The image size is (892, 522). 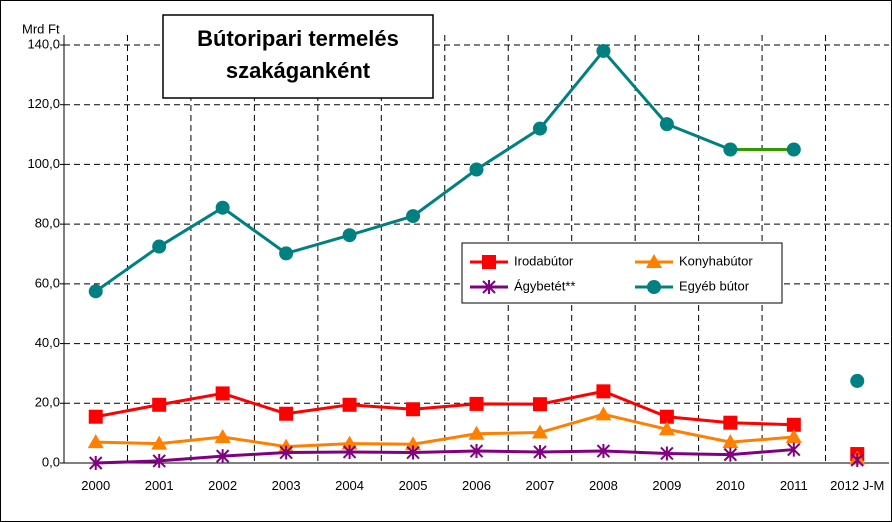 What do you see at coordinates (730, 485) in the screenshot?
I see `x-tick-label: 2010` at bounding box center [730, 485].